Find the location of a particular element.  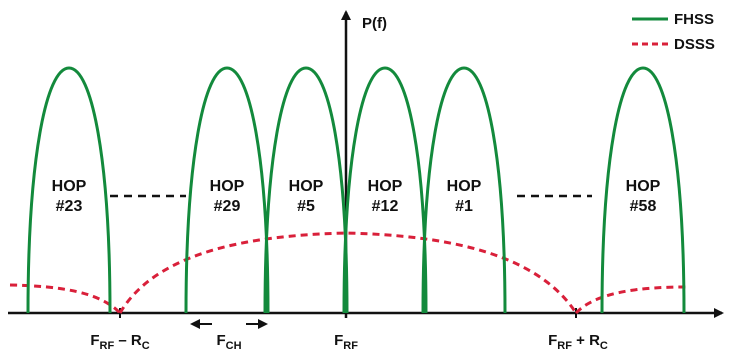

legend-fhss-label: FHSS is located at coordinates (694, 19).